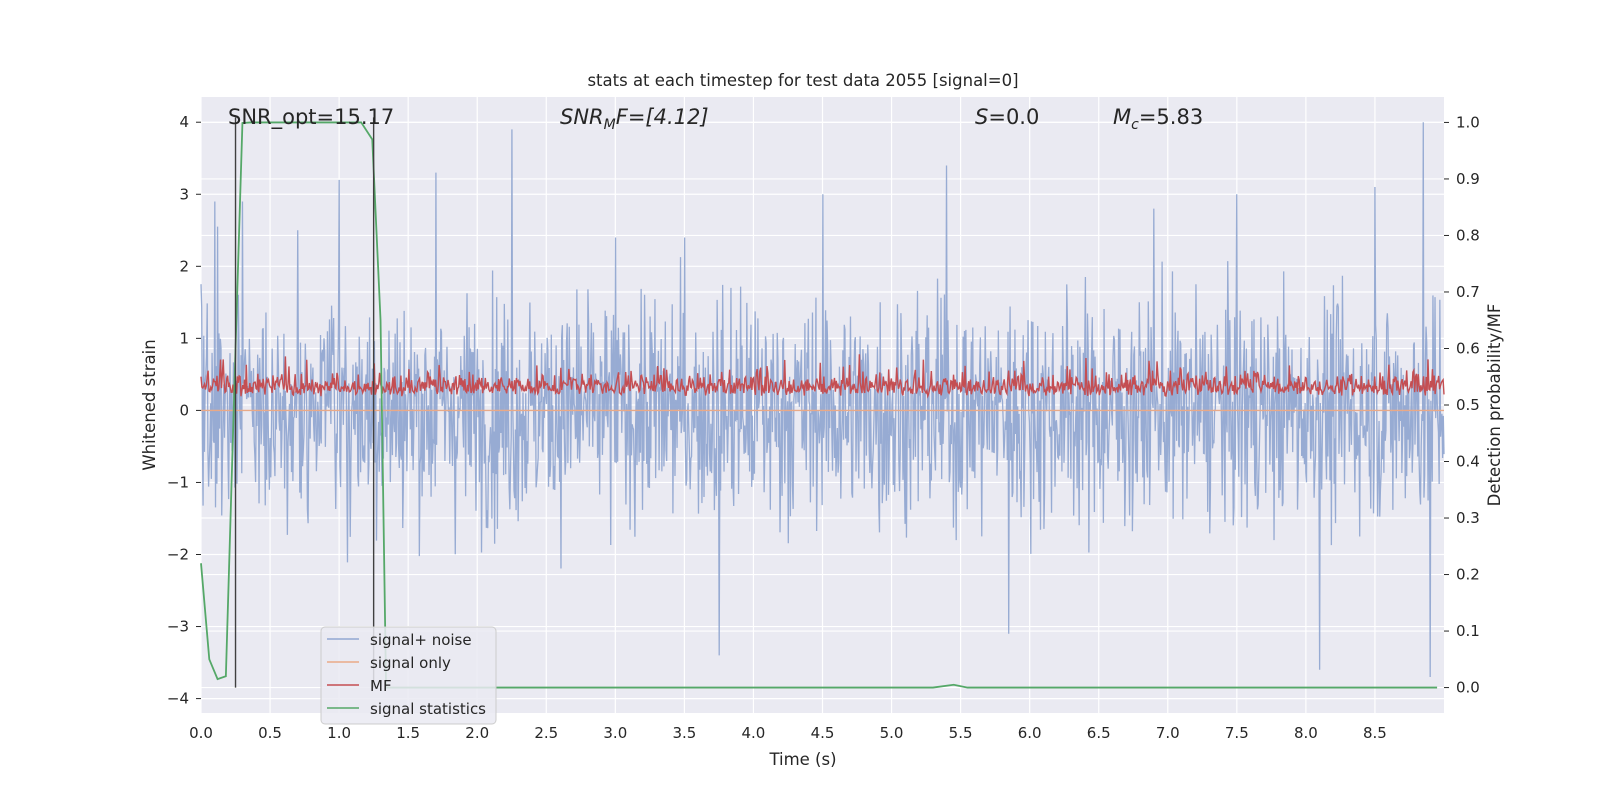 This screenshot has height=800, width=1600. I want to click on x-tick-label: 8.5, so click(1375, 733).